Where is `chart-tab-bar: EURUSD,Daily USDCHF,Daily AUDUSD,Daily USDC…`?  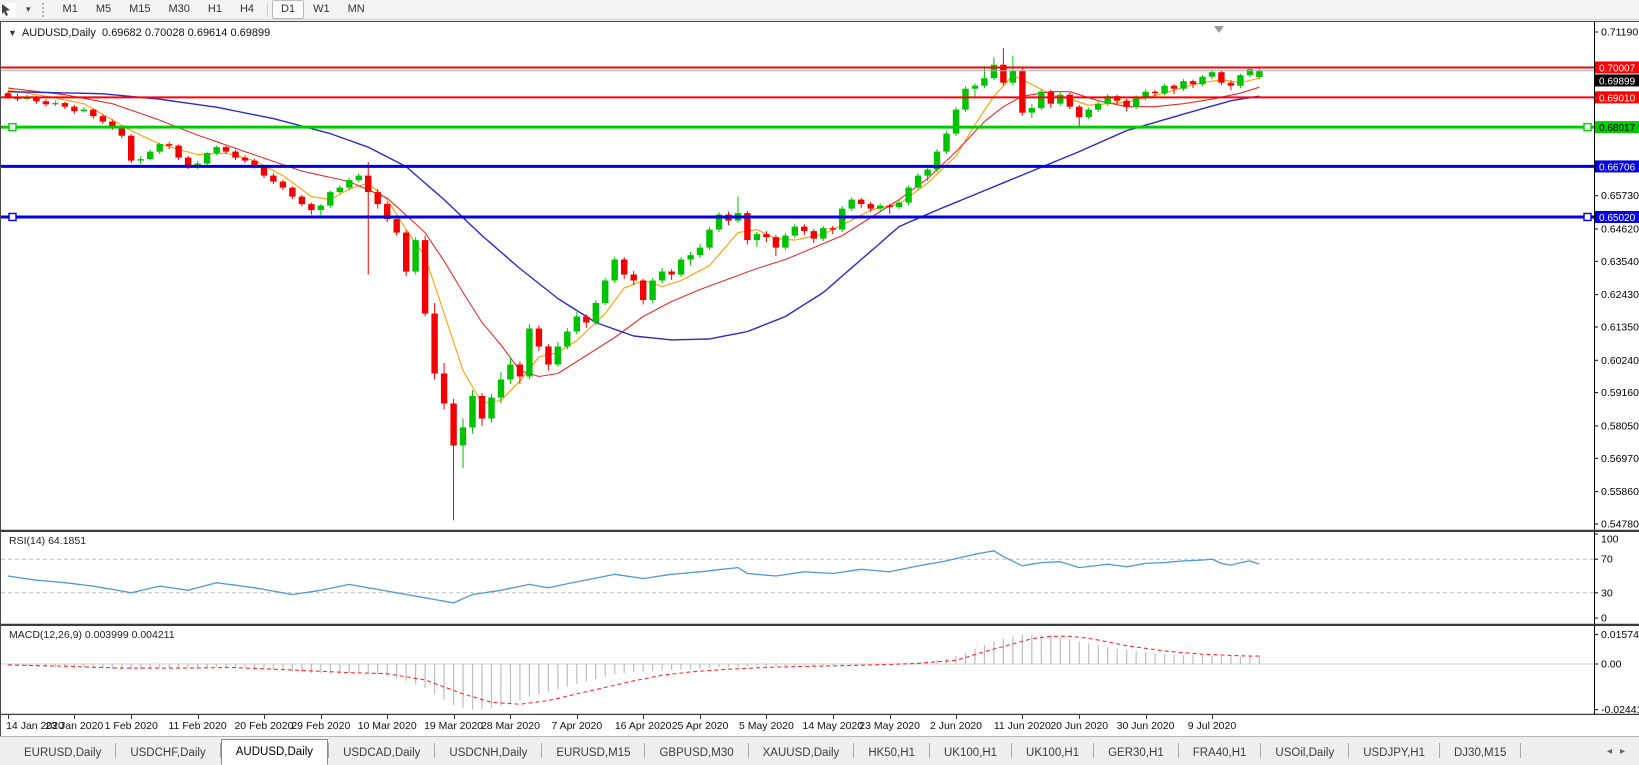 chart-tab-bar: EURUSD,Daily USDCHF,Daily AUDUSD,Daily USDC… is located at coordinates (819, 750).